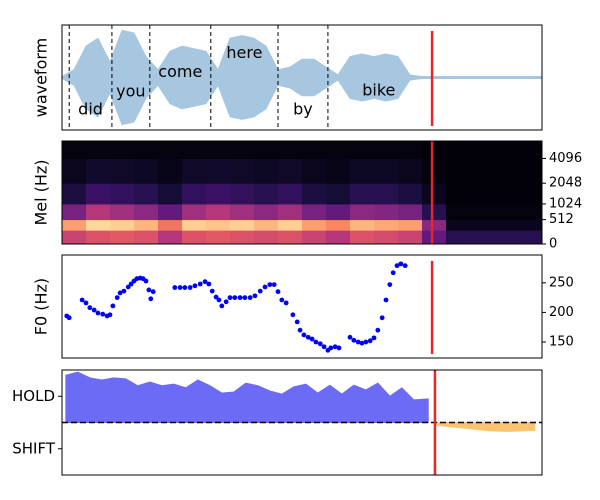 The height and width of the screenshot is (500, 600). I want to click on y-tick-label: 150, so click(561, 342).